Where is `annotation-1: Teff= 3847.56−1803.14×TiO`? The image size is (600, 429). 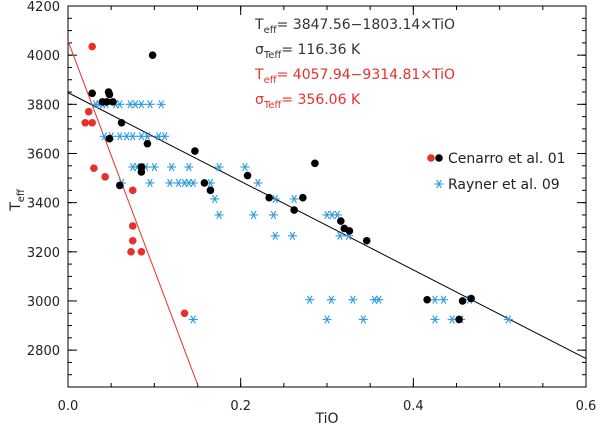 annotation-1: Teff= 3847.56−1803.14×TiO is located at coordinates (354, 26).